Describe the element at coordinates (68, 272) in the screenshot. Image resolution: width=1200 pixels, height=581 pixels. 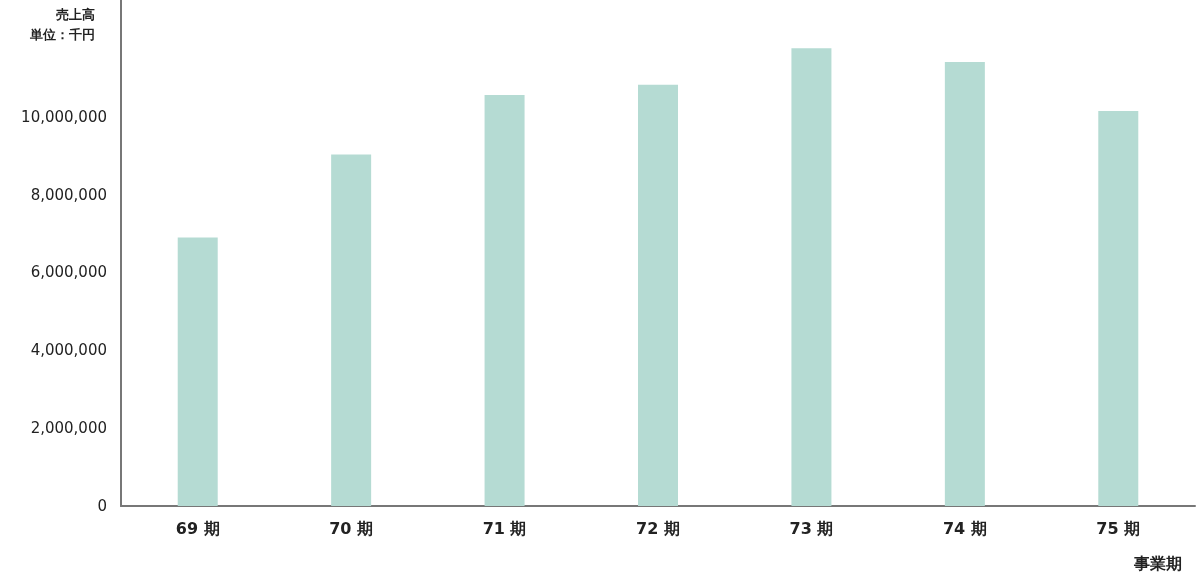
I see `y-tick-label: 6,000,000` at that location.